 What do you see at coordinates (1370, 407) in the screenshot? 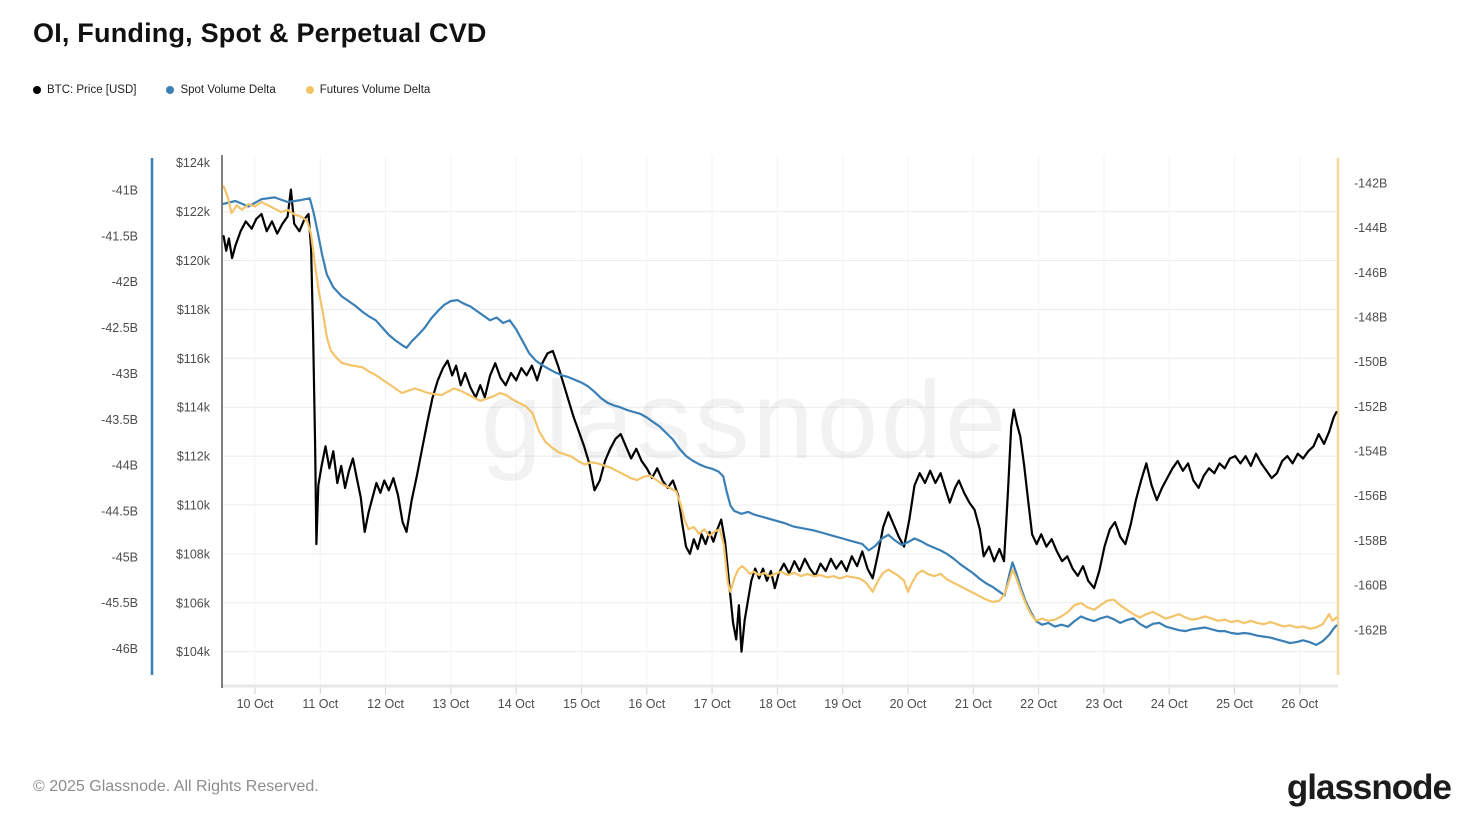
I see `futures-axis-label: -152B` at bounding box center [1370, 407].